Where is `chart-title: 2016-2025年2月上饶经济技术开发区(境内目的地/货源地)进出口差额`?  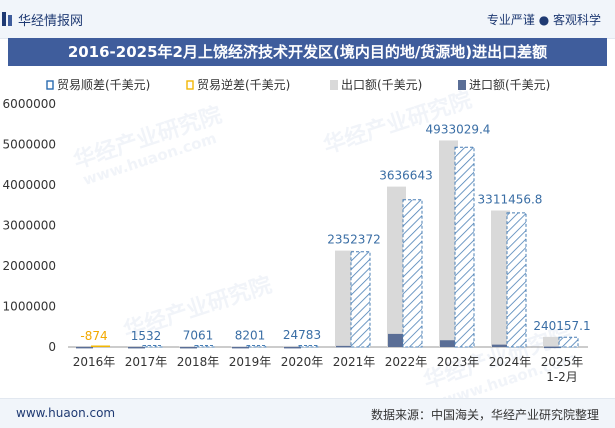
chart-title: 2016-2025年2月上饶经济技术开发区(境内目的地/货源地)进出口差额 is located at coordinates (307, 52).